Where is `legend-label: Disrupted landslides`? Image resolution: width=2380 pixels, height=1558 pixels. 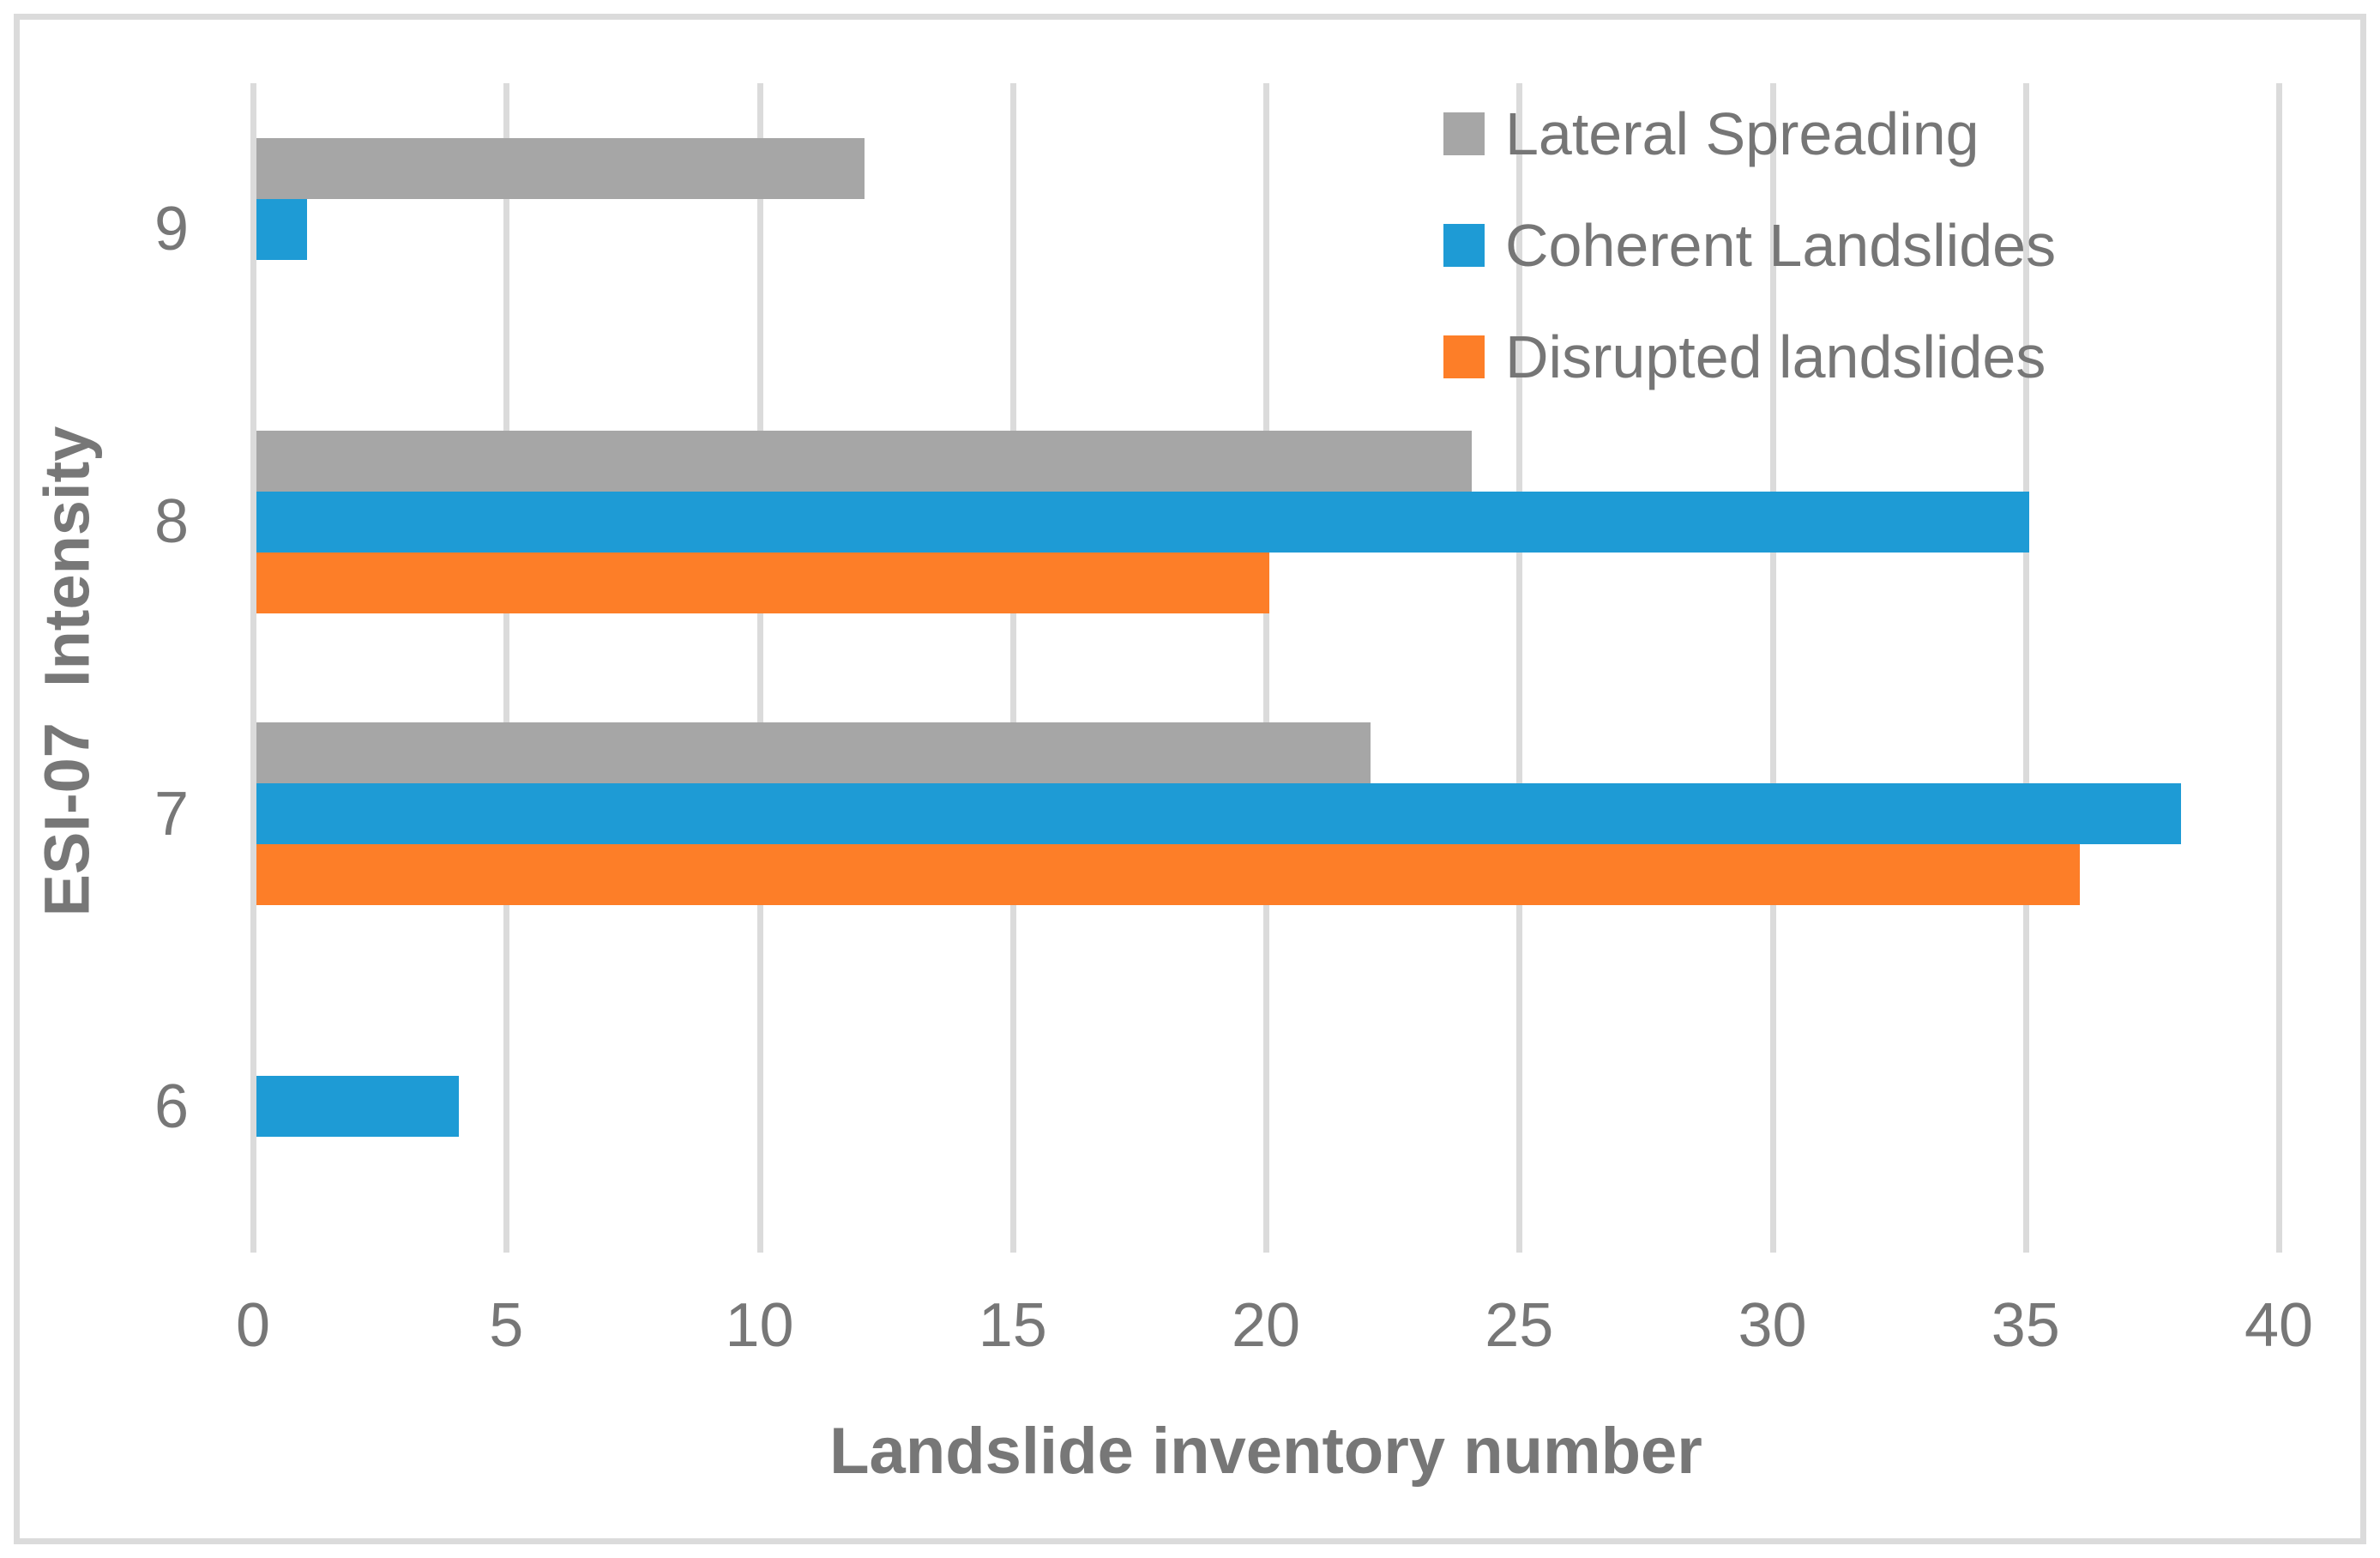 legend-label: Disrupted landslides is located at coordinates (1776, 356).